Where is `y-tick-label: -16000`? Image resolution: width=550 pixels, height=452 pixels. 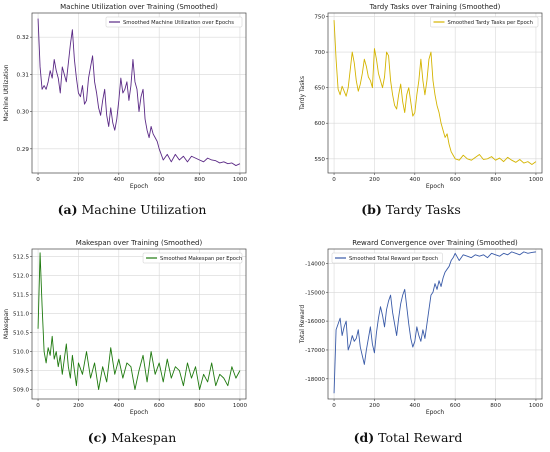
y-tick-label: -16000 is located at coordinates (315, 322).